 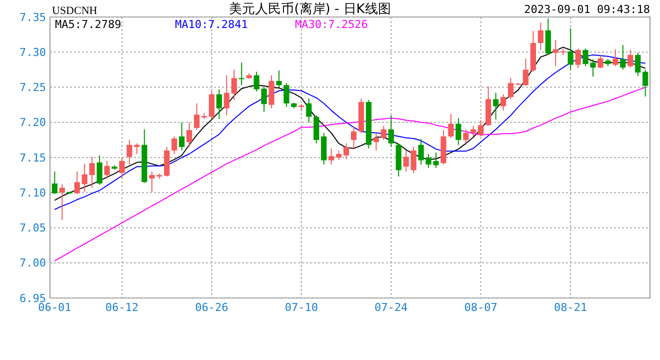 I want to click on y-tick-label: 7.05, so click(x=33, y=228).